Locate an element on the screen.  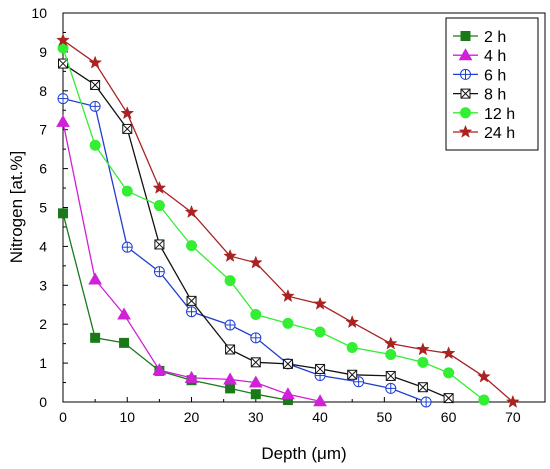
x-tick-label: 0 is located at coordinates (63, 417).